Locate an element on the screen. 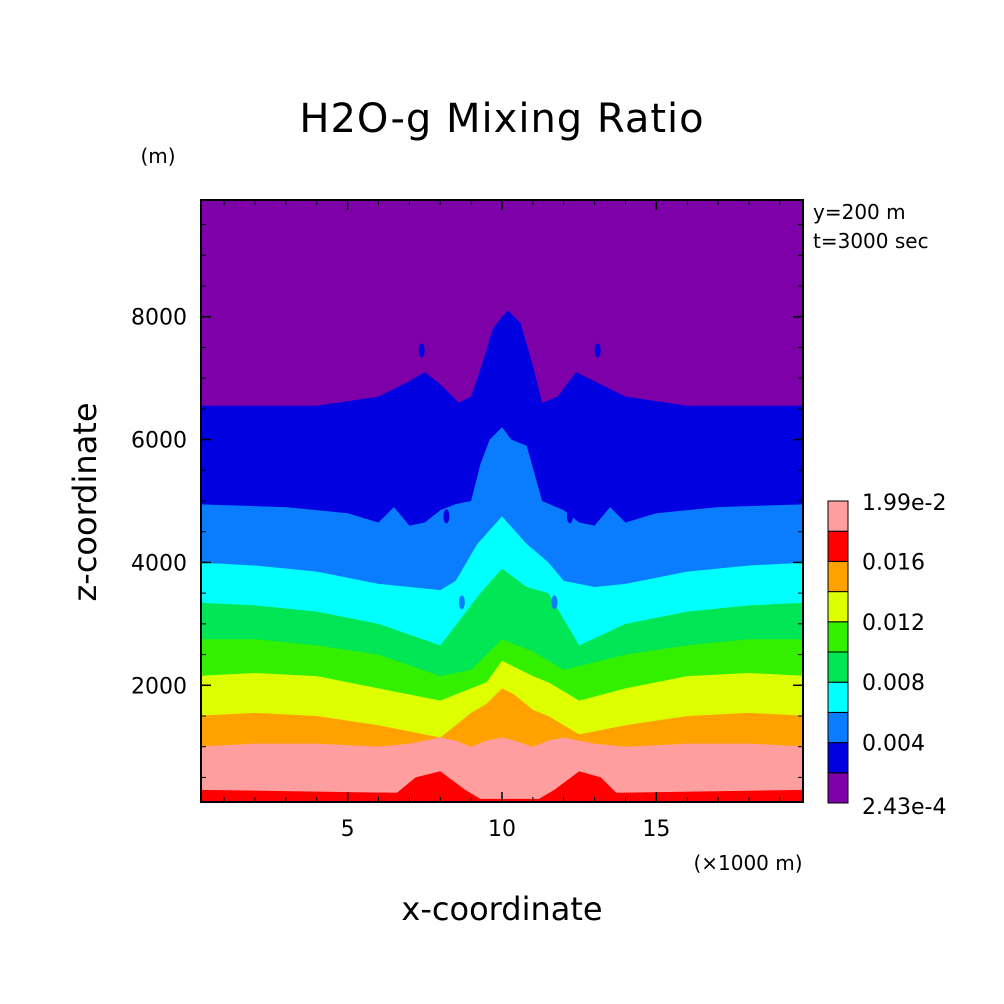  y-tick-label: 6000 is located at coordinates (159, 441).